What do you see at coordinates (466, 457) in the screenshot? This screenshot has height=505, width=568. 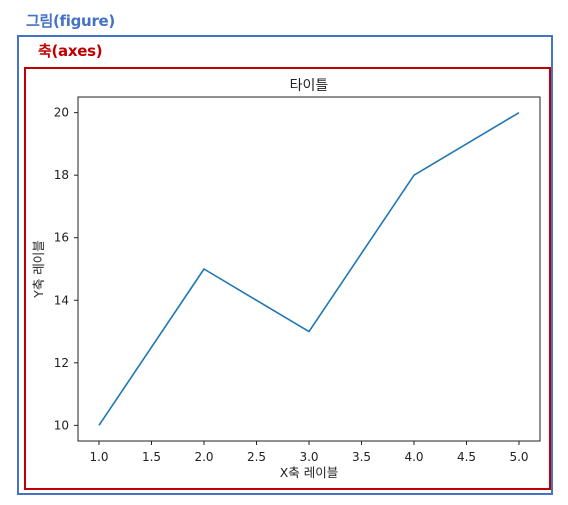 I see `x-tick-label: 4.5` at bounding box center [466, 457].